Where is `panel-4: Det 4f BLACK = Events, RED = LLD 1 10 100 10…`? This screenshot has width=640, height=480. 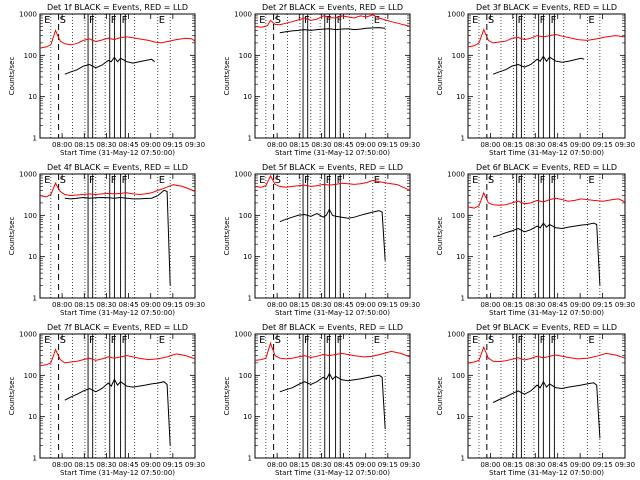
panel-4: Det 4f BLACK = Events, RED = LLD 1 10 100 10… is located at coordinates (106, 240).